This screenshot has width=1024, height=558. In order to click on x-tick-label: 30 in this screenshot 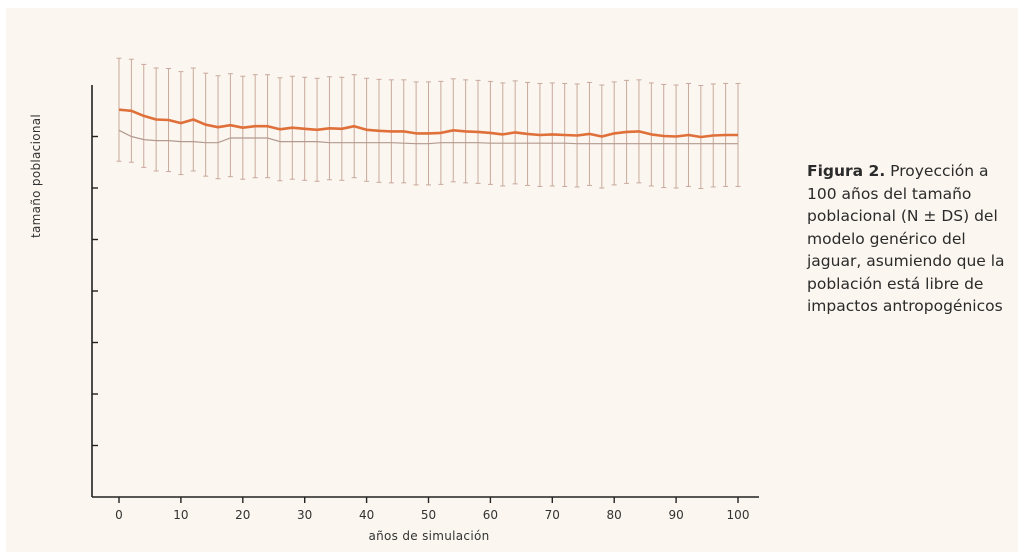, I will do `click(304, 515)`.